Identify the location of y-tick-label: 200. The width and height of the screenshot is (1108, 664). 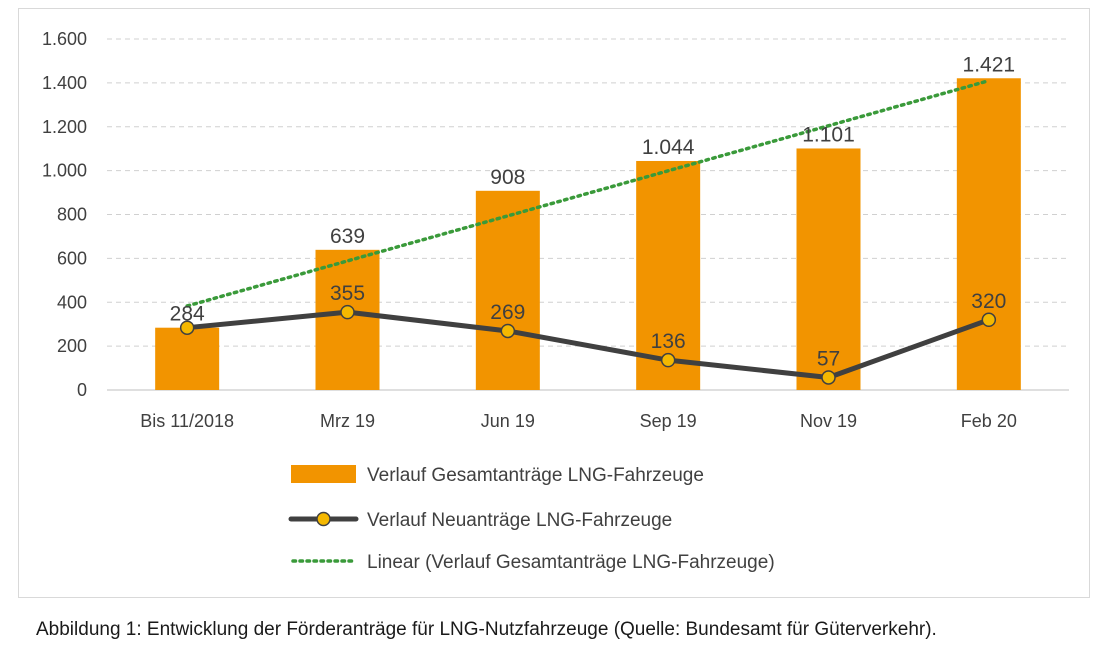
(72, 346).